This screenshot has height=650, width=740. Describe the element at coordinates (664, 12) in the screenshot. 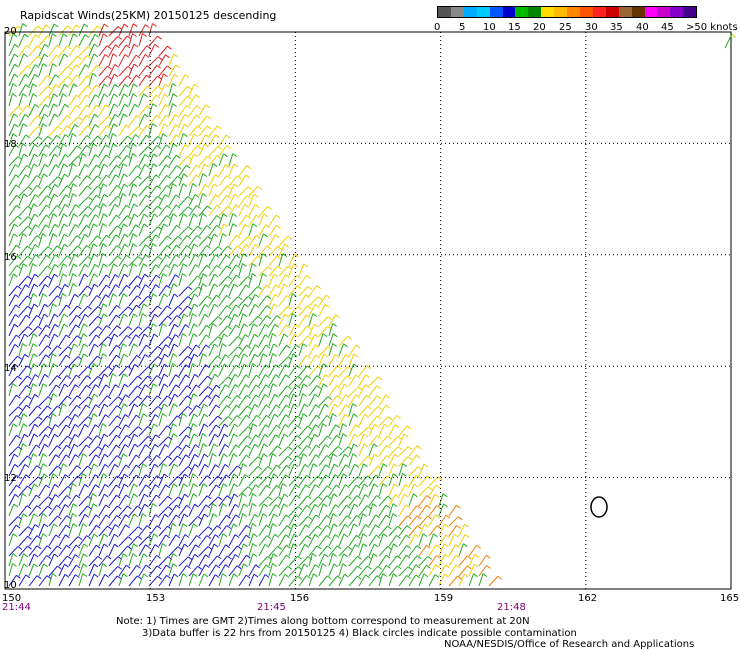

I see `legend-swatch` at that location.